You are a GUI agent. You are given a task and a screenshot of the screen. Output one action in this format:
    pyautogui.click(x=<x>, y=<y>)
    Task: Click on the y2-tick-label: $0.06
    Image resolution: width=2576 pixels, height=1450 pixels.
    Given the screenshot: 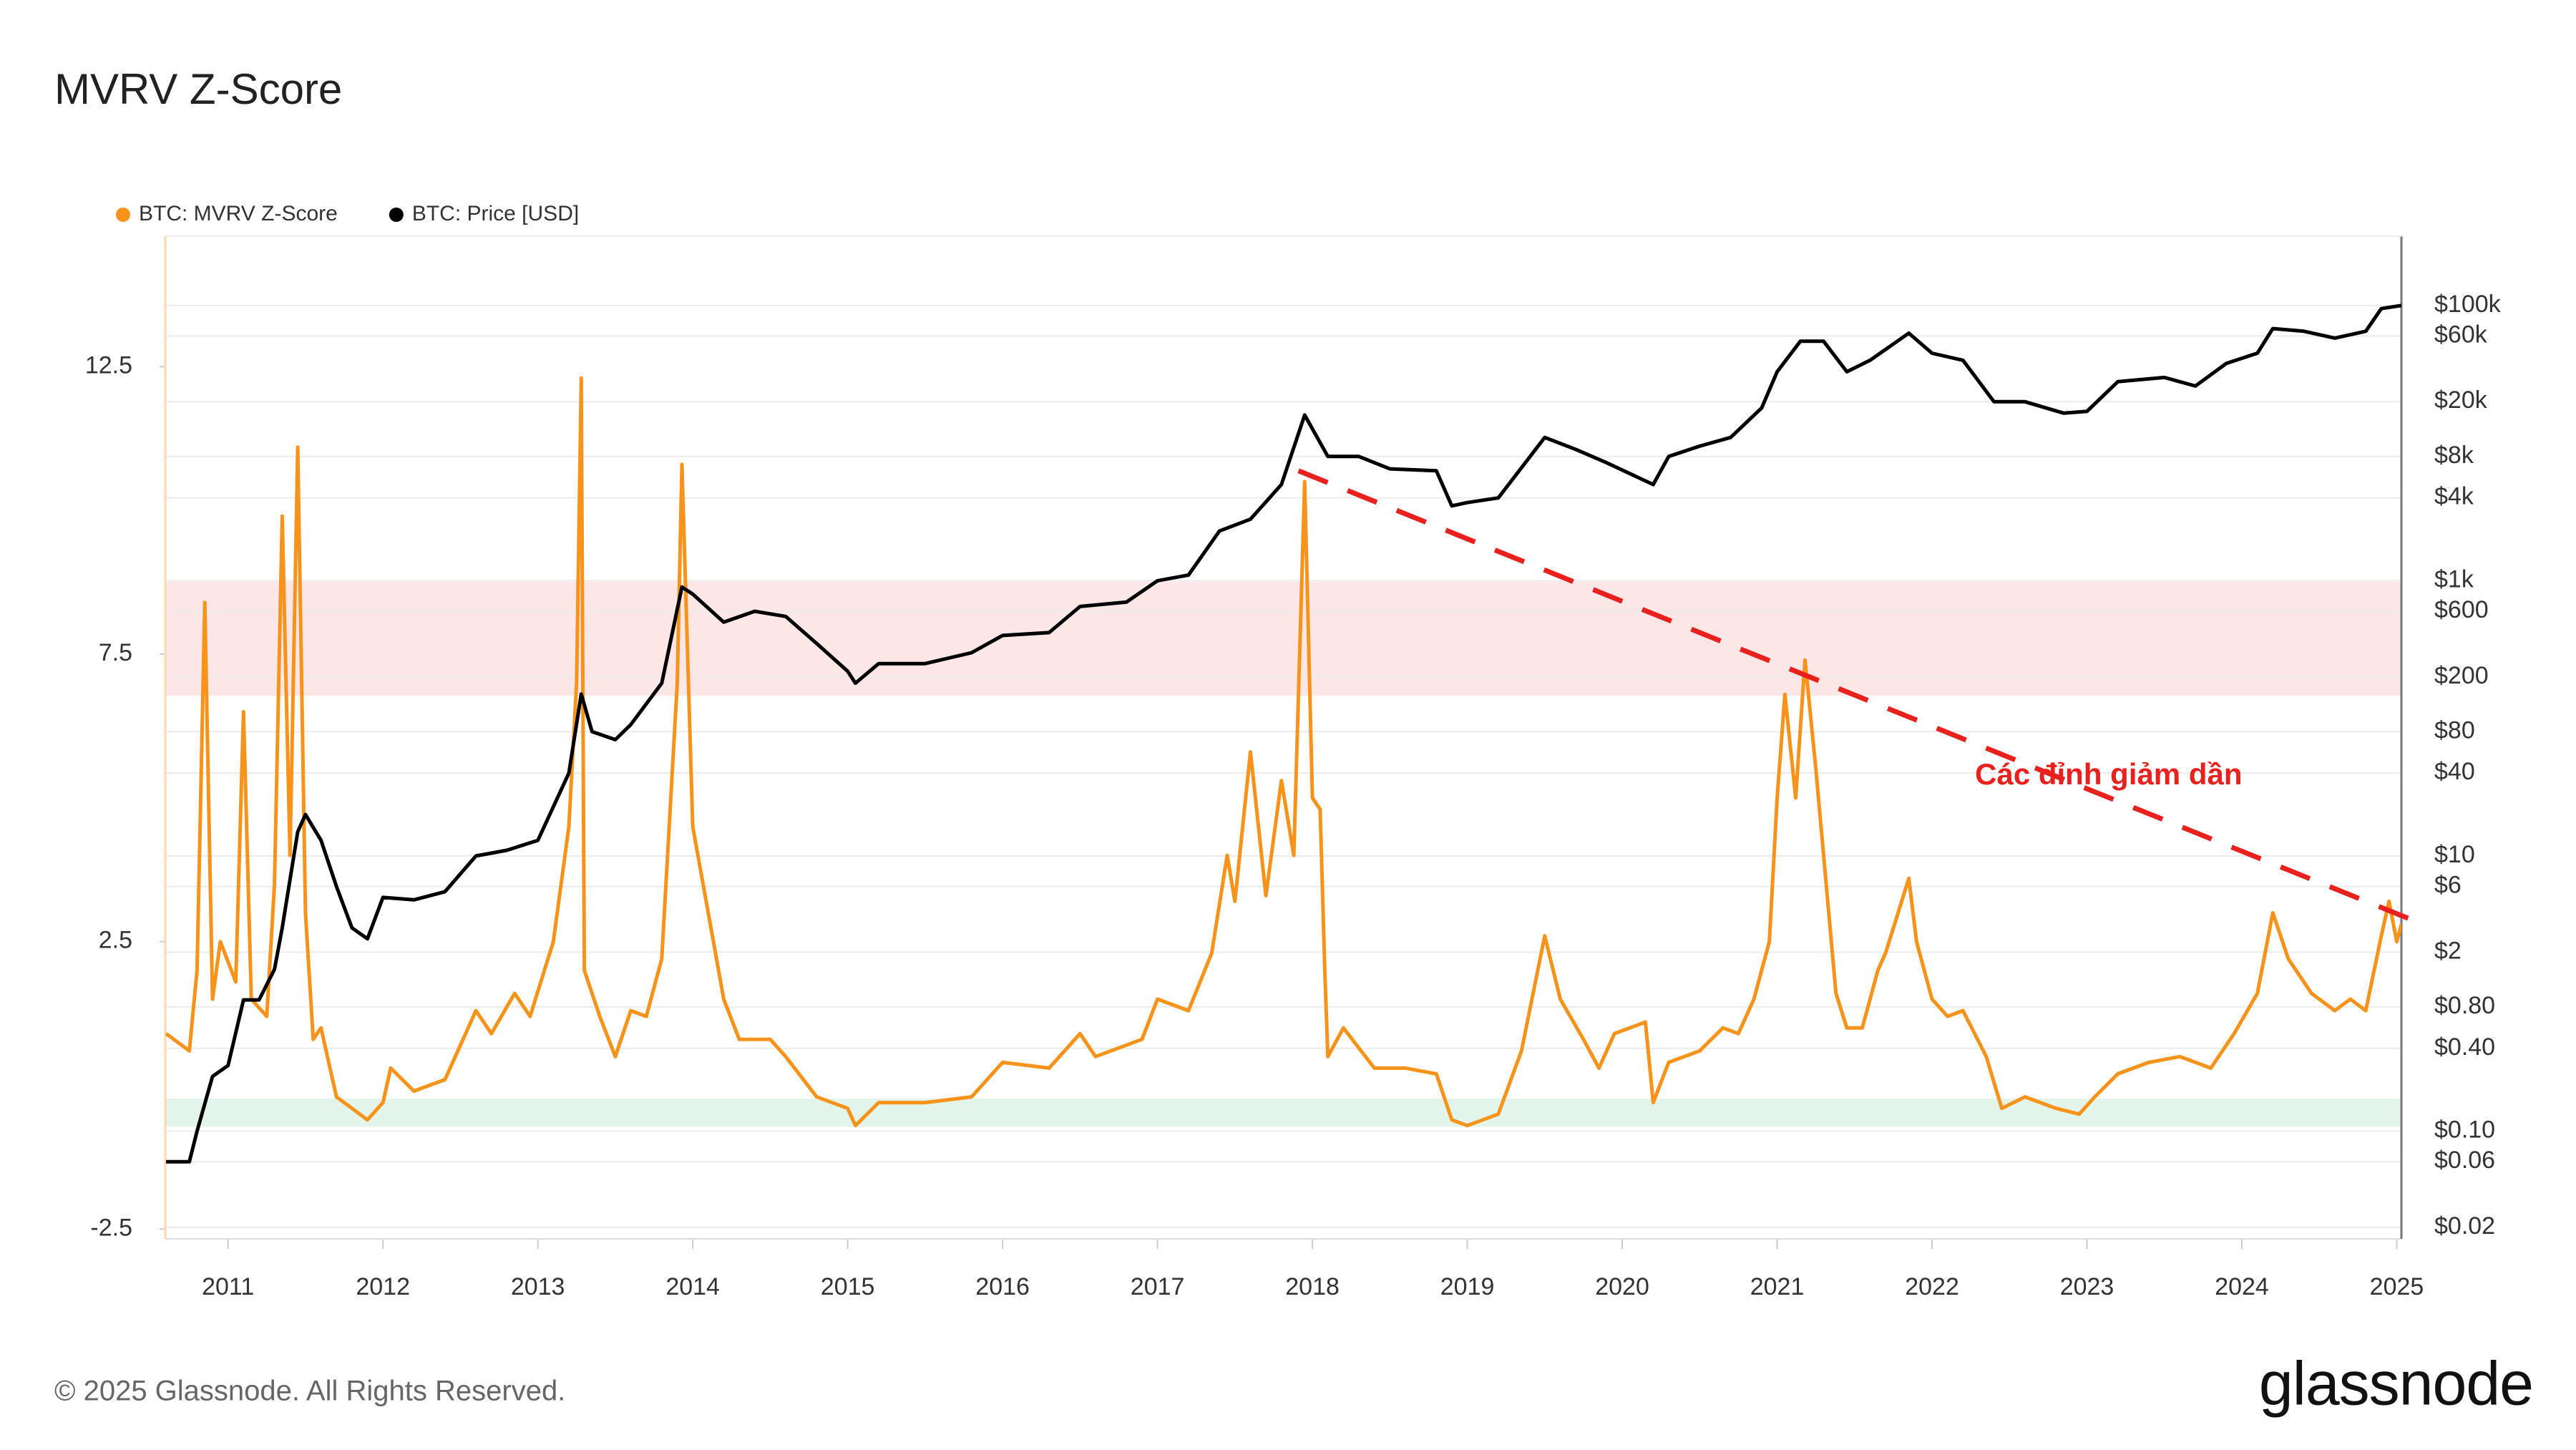 What is the action you would take?
    pyautogui.click(x=2464, y=1160)
    